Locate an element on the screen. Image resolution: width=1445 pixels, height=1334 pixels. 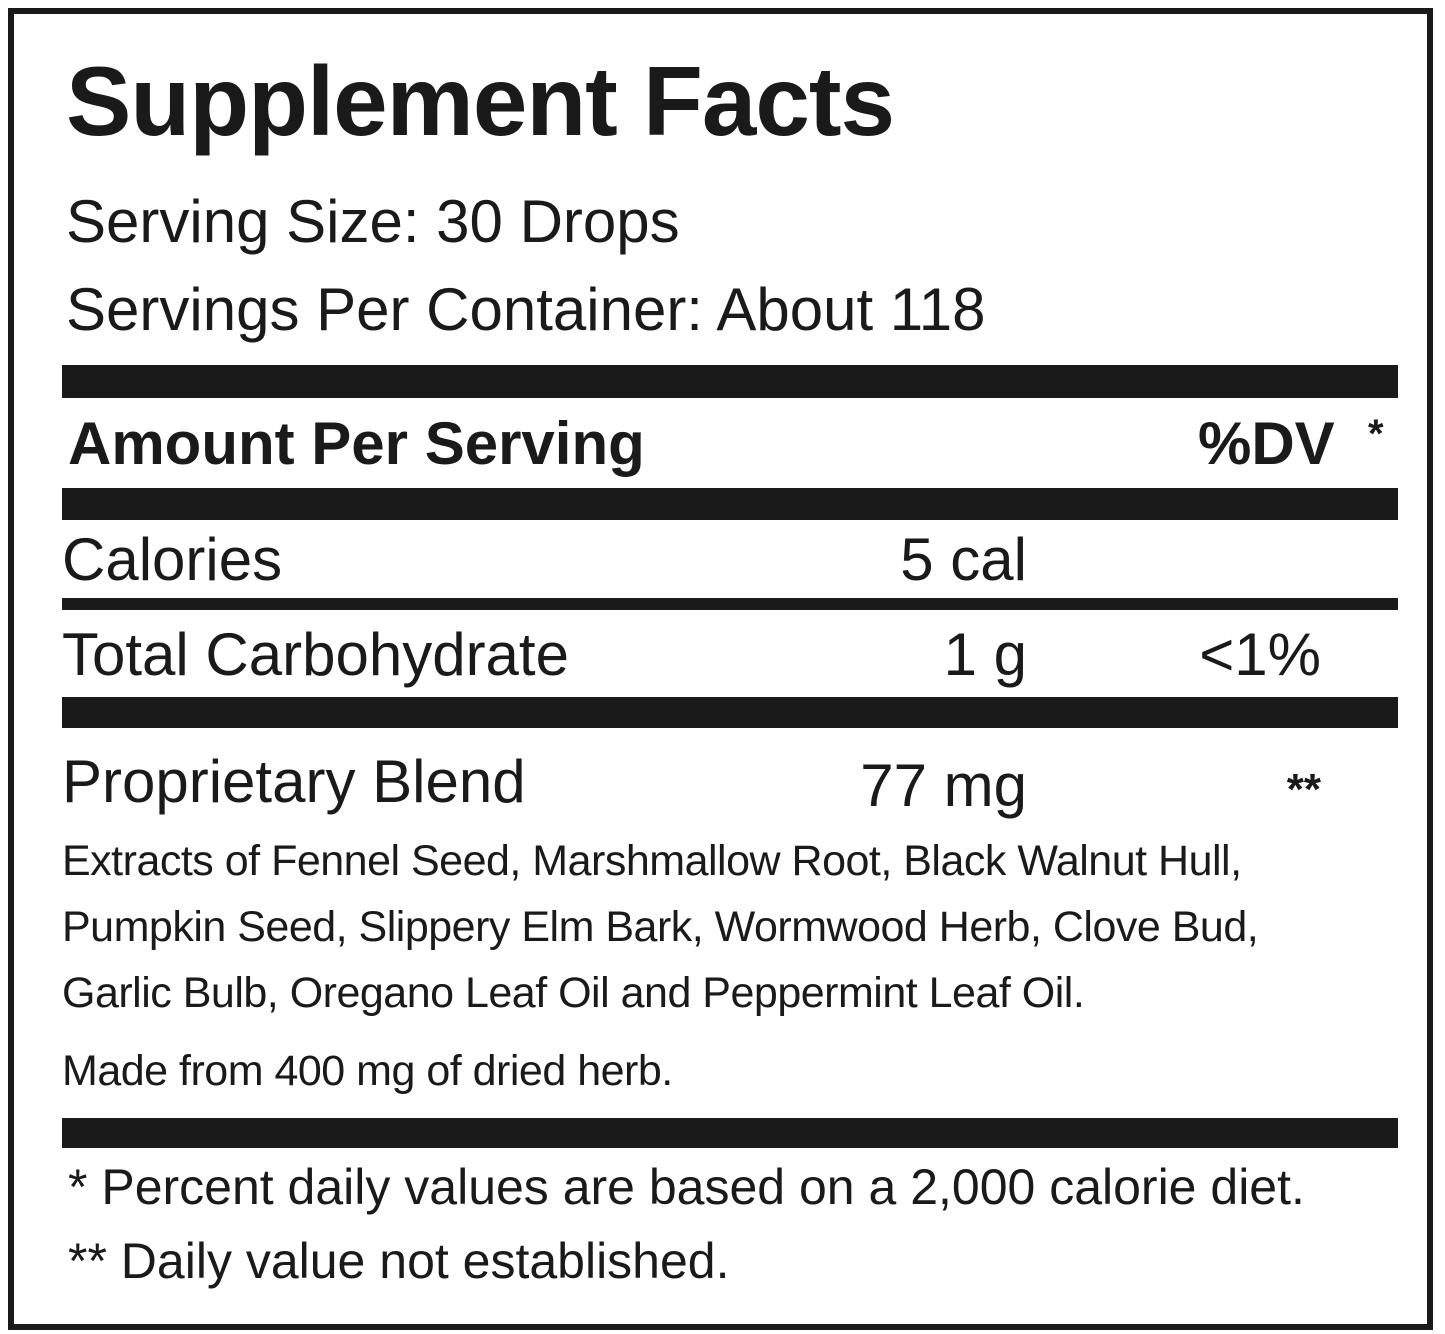
dv-heading-mark: * is located at coordinates (1376, 434).